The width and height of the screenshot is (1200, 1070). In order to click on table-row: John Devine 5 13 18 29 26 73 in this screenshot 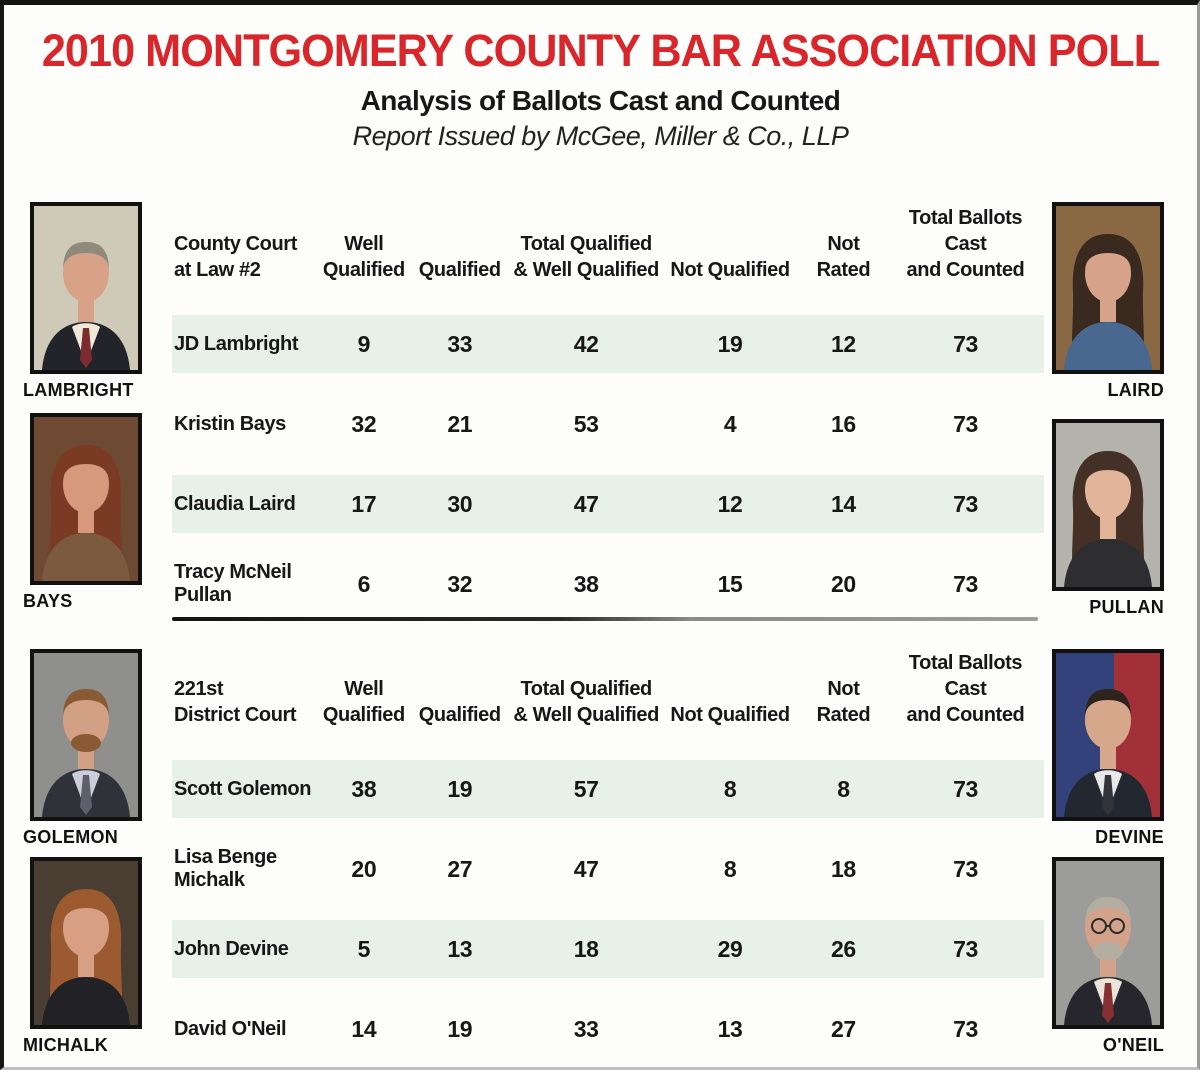, I will do `click(608, 949)`.